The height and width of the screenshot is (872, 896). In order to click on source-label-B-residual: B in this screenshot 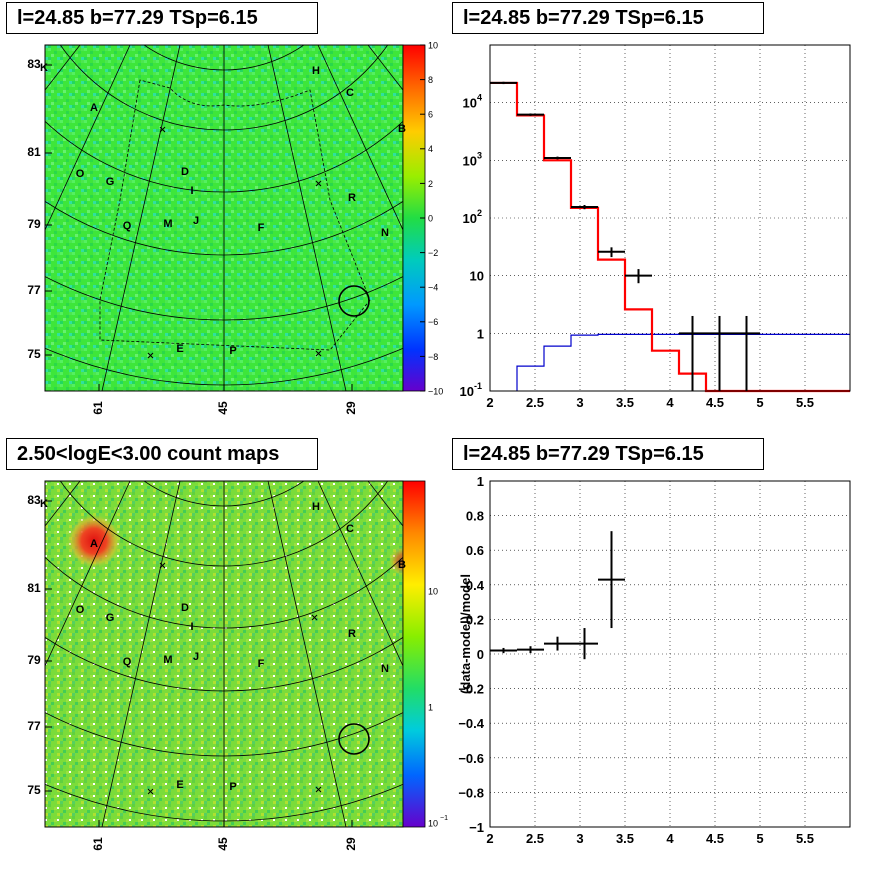, I will do `click(402, 129)`.